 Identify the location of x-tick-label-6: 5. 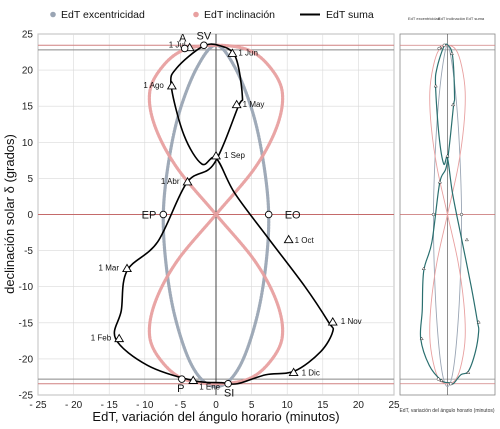
(252, 405).